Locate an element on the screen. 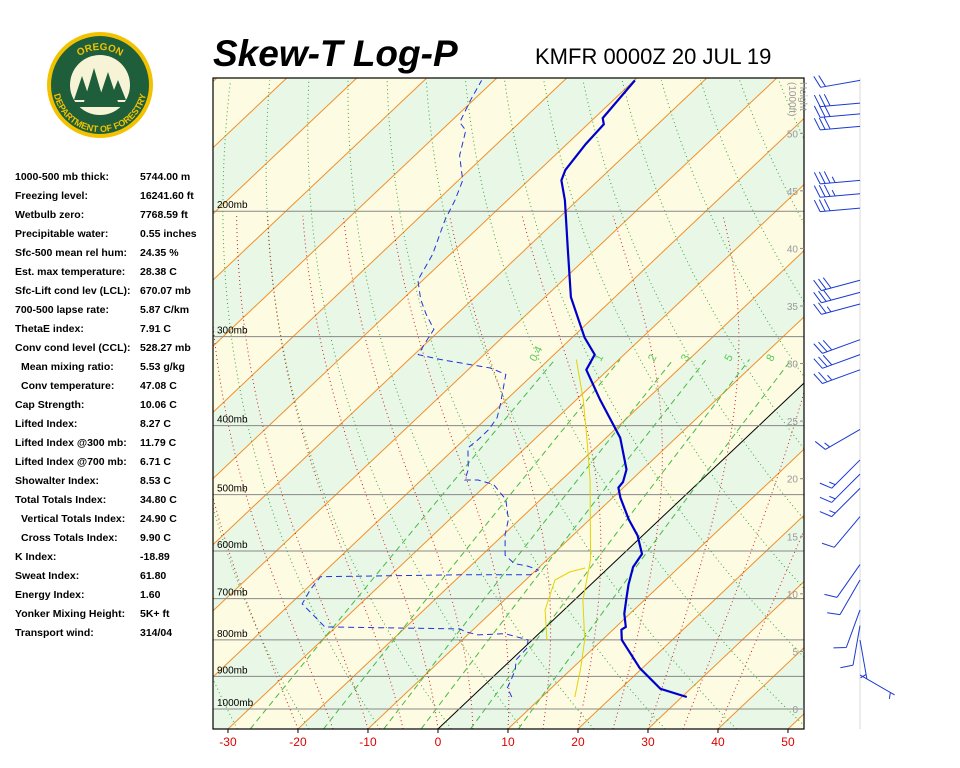 This screenshot has width=960, height=768. stat-value: 5K+ ft is located at coordinates (155, 614).